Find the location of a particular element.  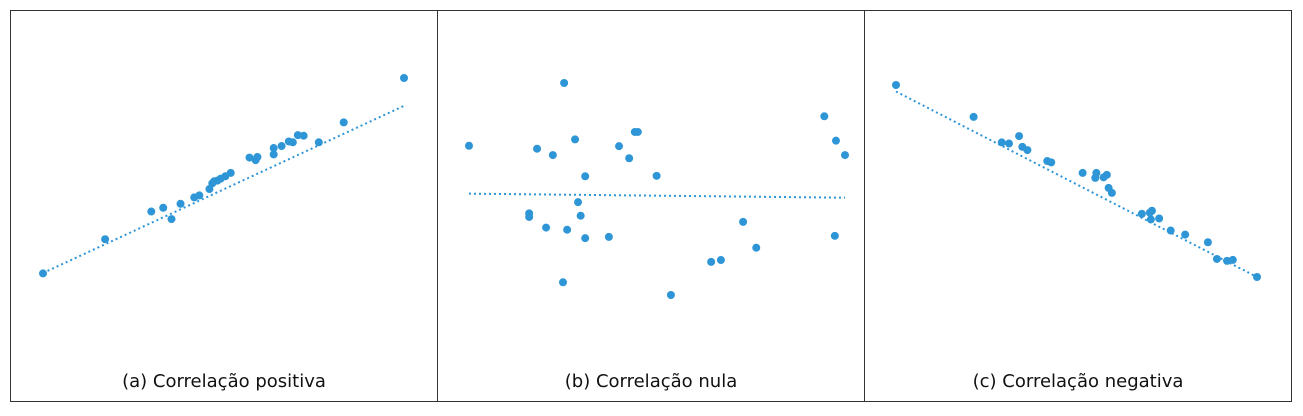

scatter-plot-negative is located at coordinates (1076, 181).